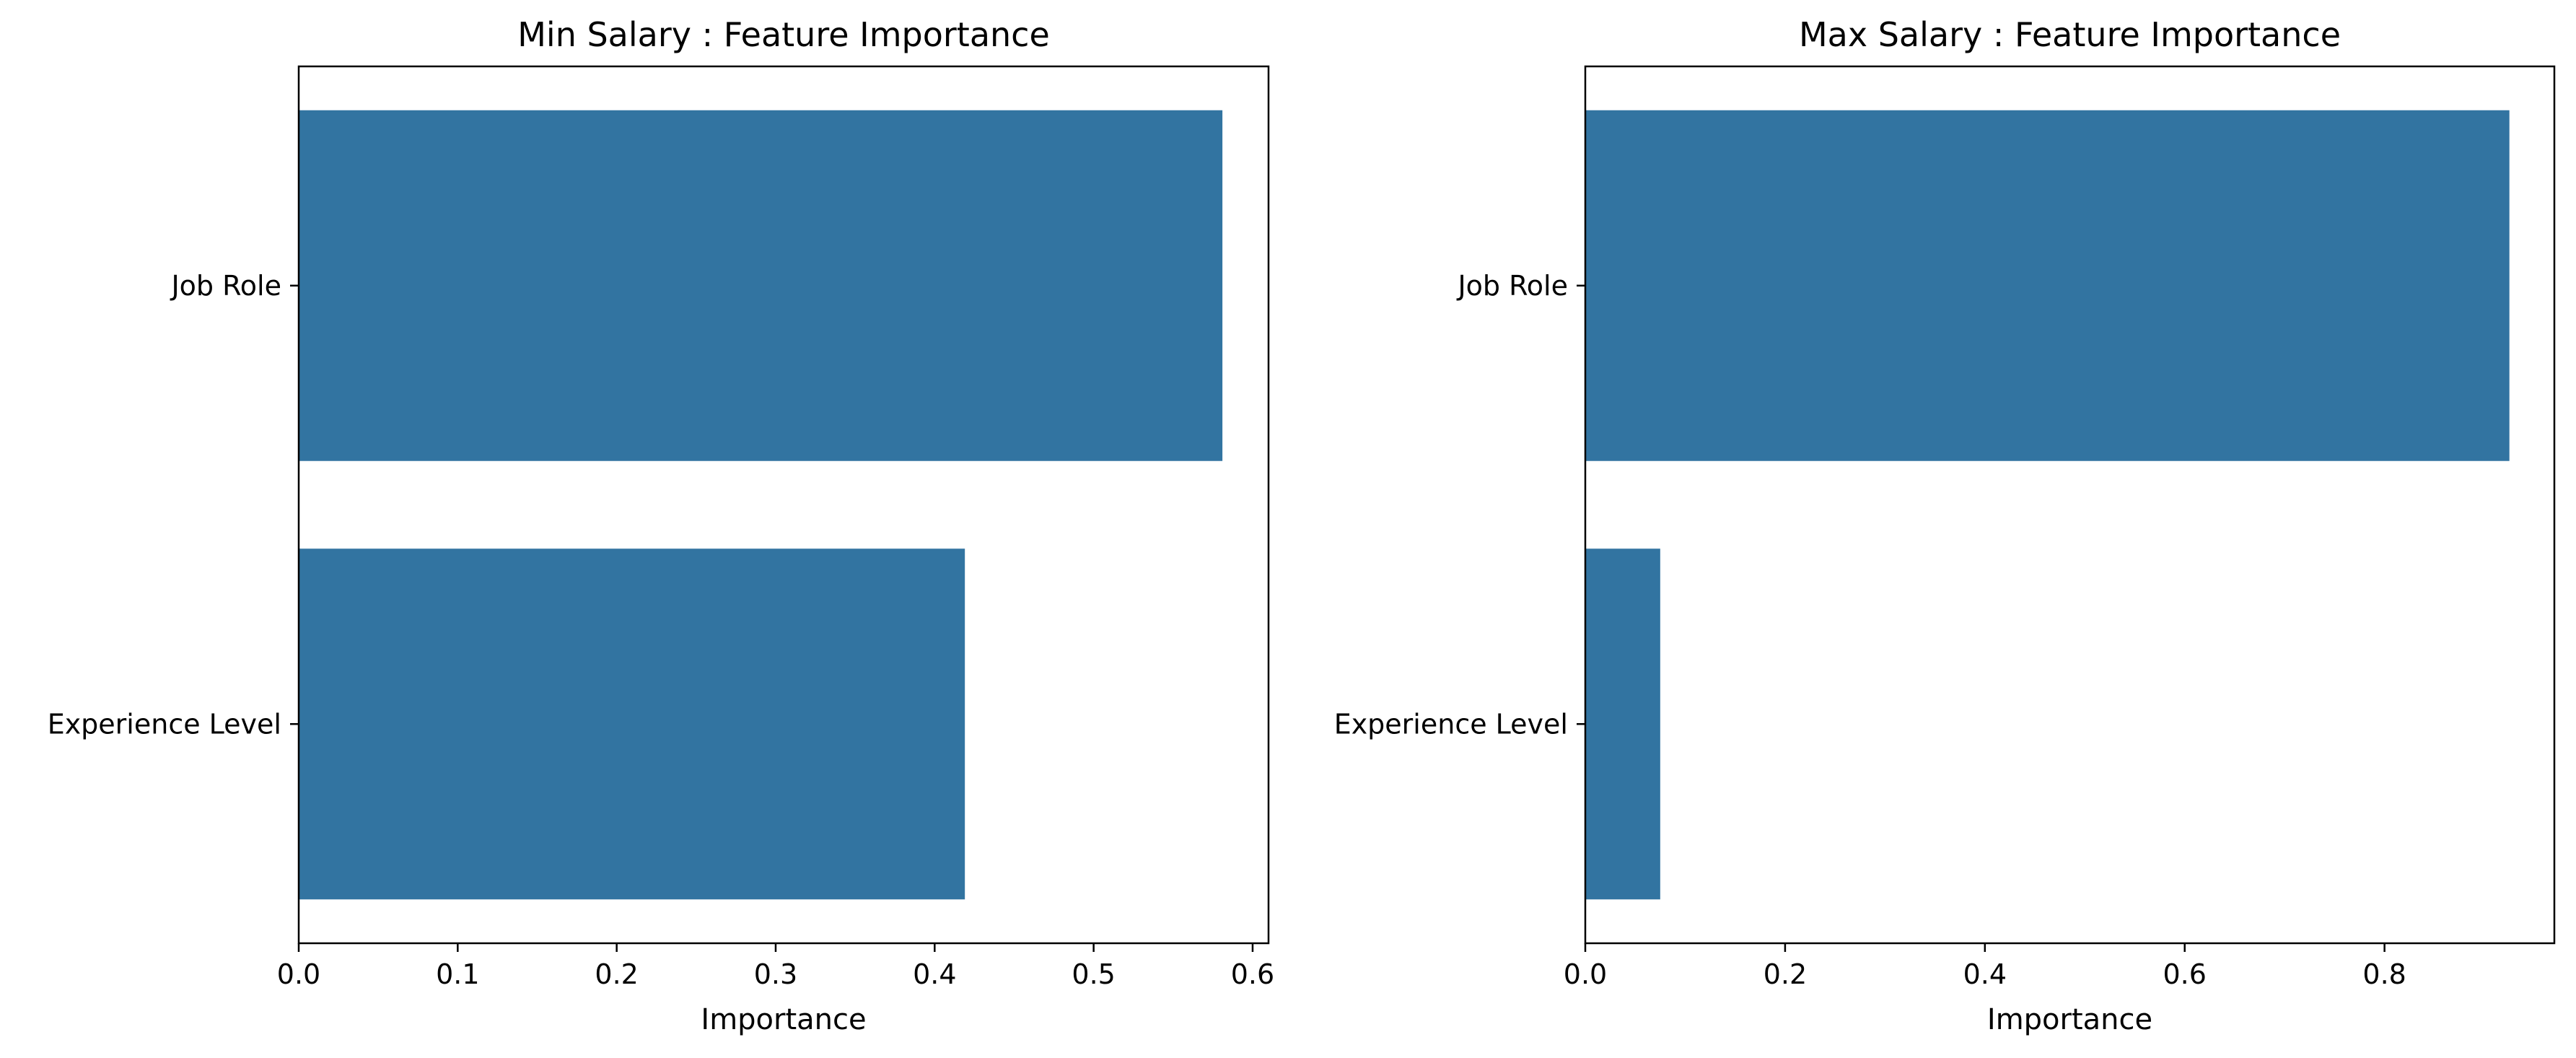 The height and width of the screenshot is (1058, 2576). What do you see at coordinates (2070, 34) in the screenshot?
I see `chart-title: Max Salary : Feature Importance` at bounding box center [2070, 34].